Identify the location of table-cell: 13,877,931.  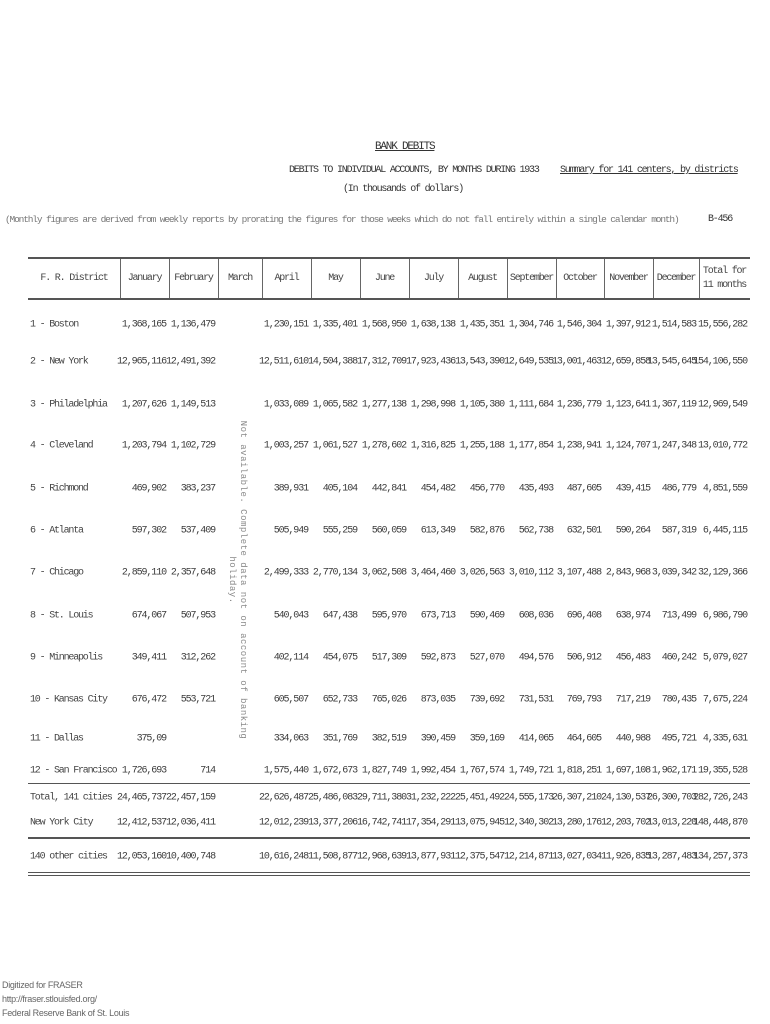
(430, 857).